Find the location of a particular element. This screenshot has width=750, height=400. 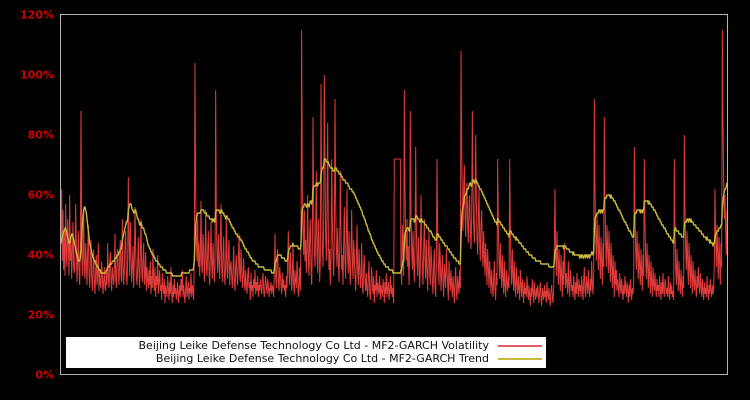

y-axis-tick-label: 60% is located at coordinates (40, 195).